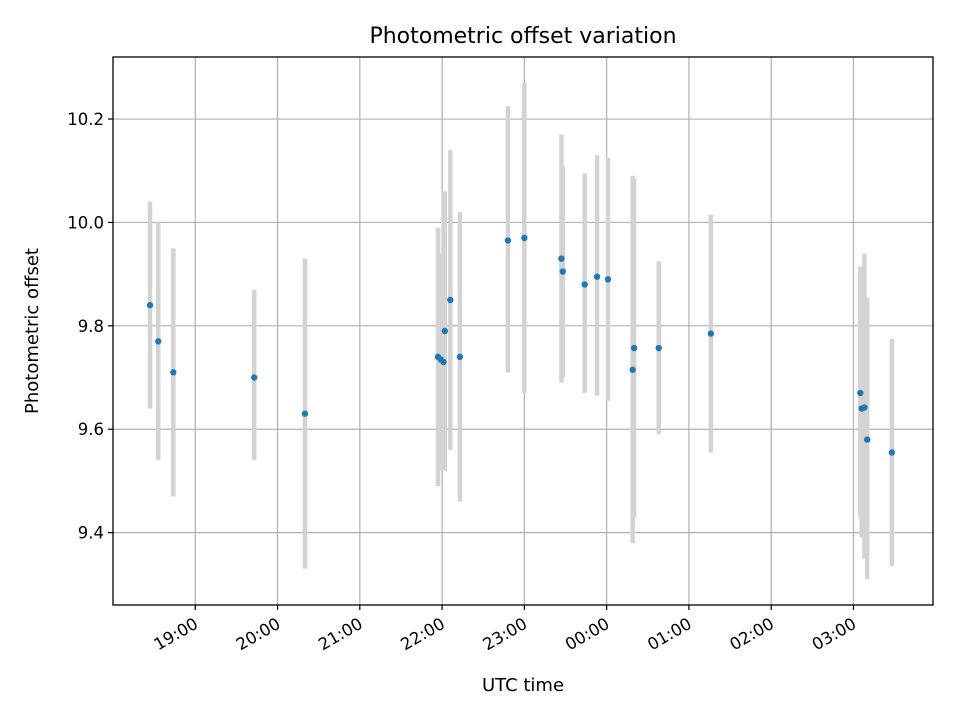  Describe the element at coordinates (91, 429) in the screenshot. I see `y-tick-label: 9.6` at that location.